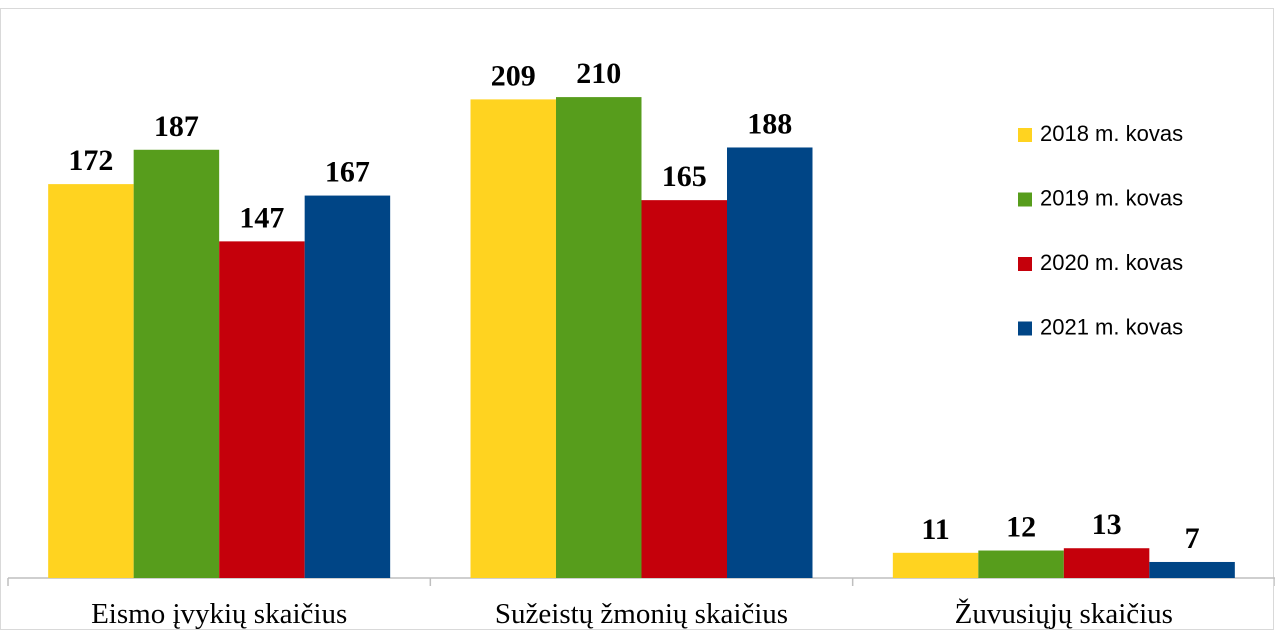 Image resolution: width=1275 pixels, height=630 pixels. What do you see at coordinates (1192, 569) in the screenshot?
I see `bar-2021-m-kovas-zuvusiuju-skaicius` at bounding box center [1192, 569].